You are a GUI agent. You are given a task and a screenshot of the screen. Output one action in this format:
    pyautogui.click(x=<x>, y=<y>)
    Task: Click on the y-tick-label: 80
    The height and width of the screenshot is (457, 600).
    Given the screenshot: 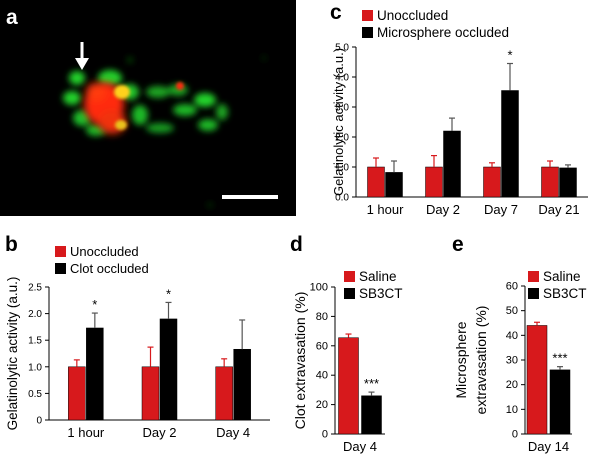 What is the action you would take?
    pyautogui.click(x=322, y=317)
    